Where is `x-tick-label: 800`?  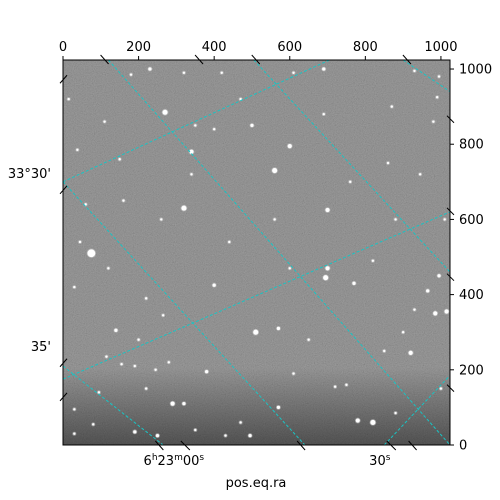
x-tick-label: 800 is located at coordinates (365, 47).